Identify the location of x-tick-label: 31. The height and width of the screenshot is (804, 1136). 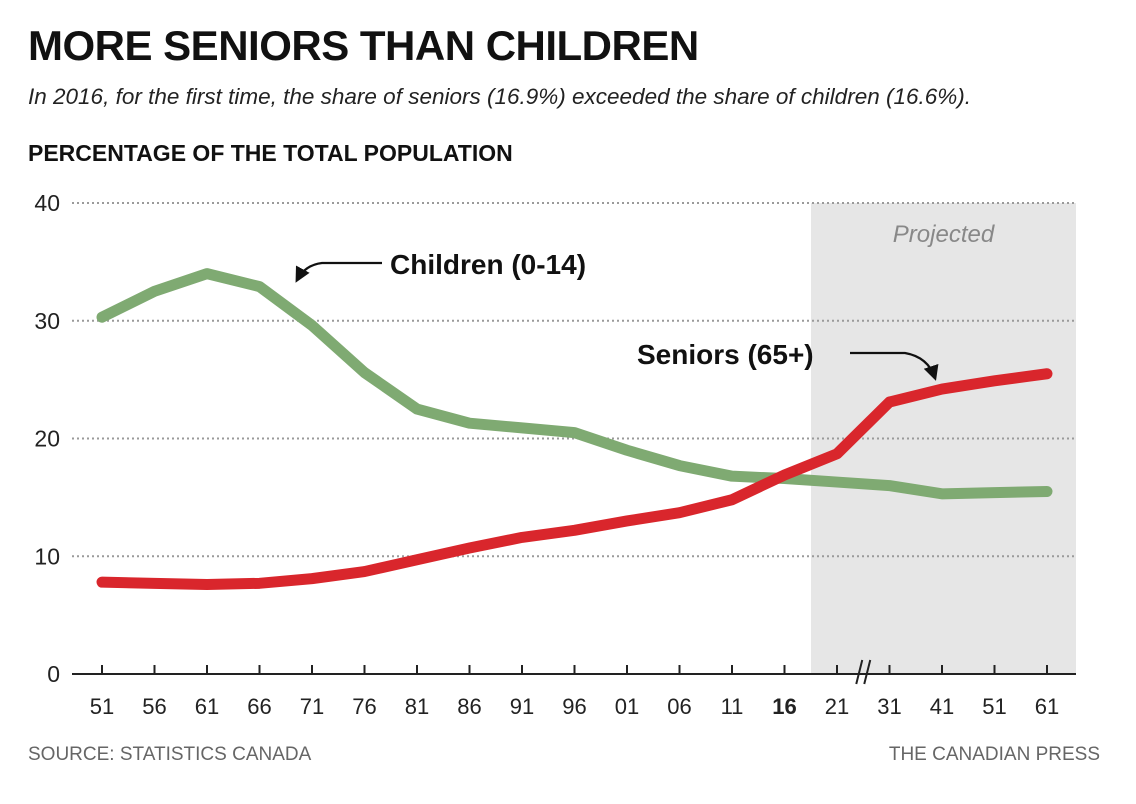
(889, 706).